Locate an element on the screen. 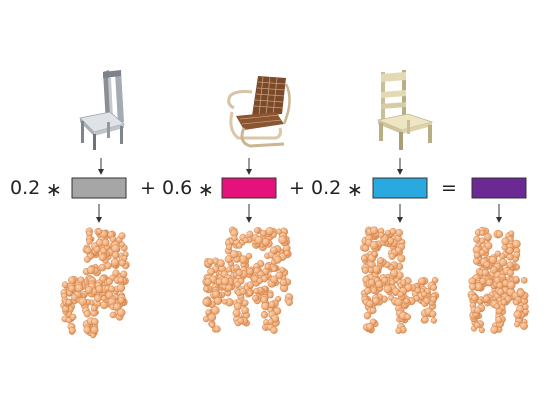 Image resolution: width=554 pixels, height=401 pixels. gray-metal-chair-icon is located at coordinates (102, 110).